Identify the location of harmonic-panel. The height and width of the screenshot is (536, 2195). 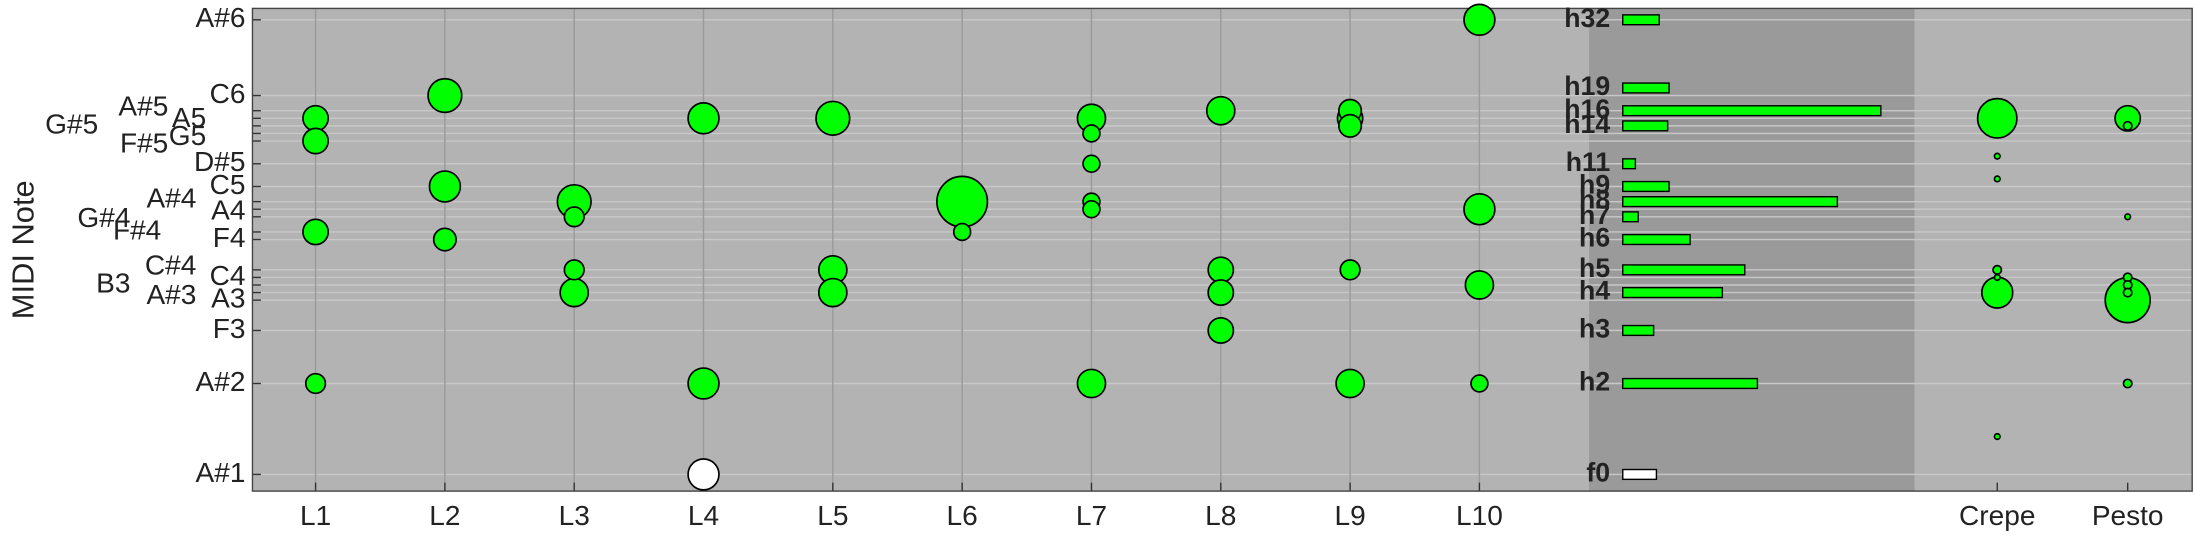
(1752, 250).